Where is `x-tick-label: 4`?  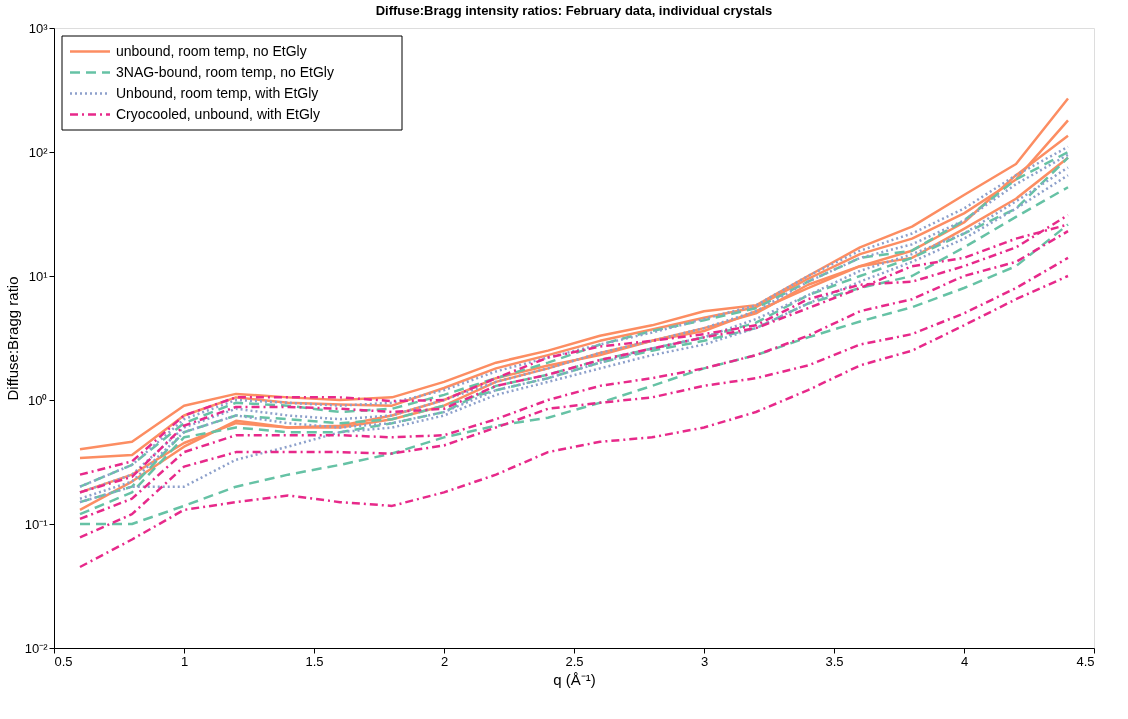 x-tick-label: 4 is located at coordinates (964, 661).